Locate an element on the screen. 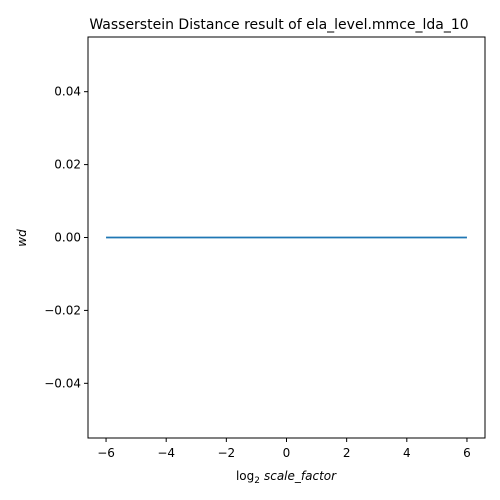 This screenshot has width=500, height=500. x-axis-label-variable: scale_factor is located at coordinates (300, 476).